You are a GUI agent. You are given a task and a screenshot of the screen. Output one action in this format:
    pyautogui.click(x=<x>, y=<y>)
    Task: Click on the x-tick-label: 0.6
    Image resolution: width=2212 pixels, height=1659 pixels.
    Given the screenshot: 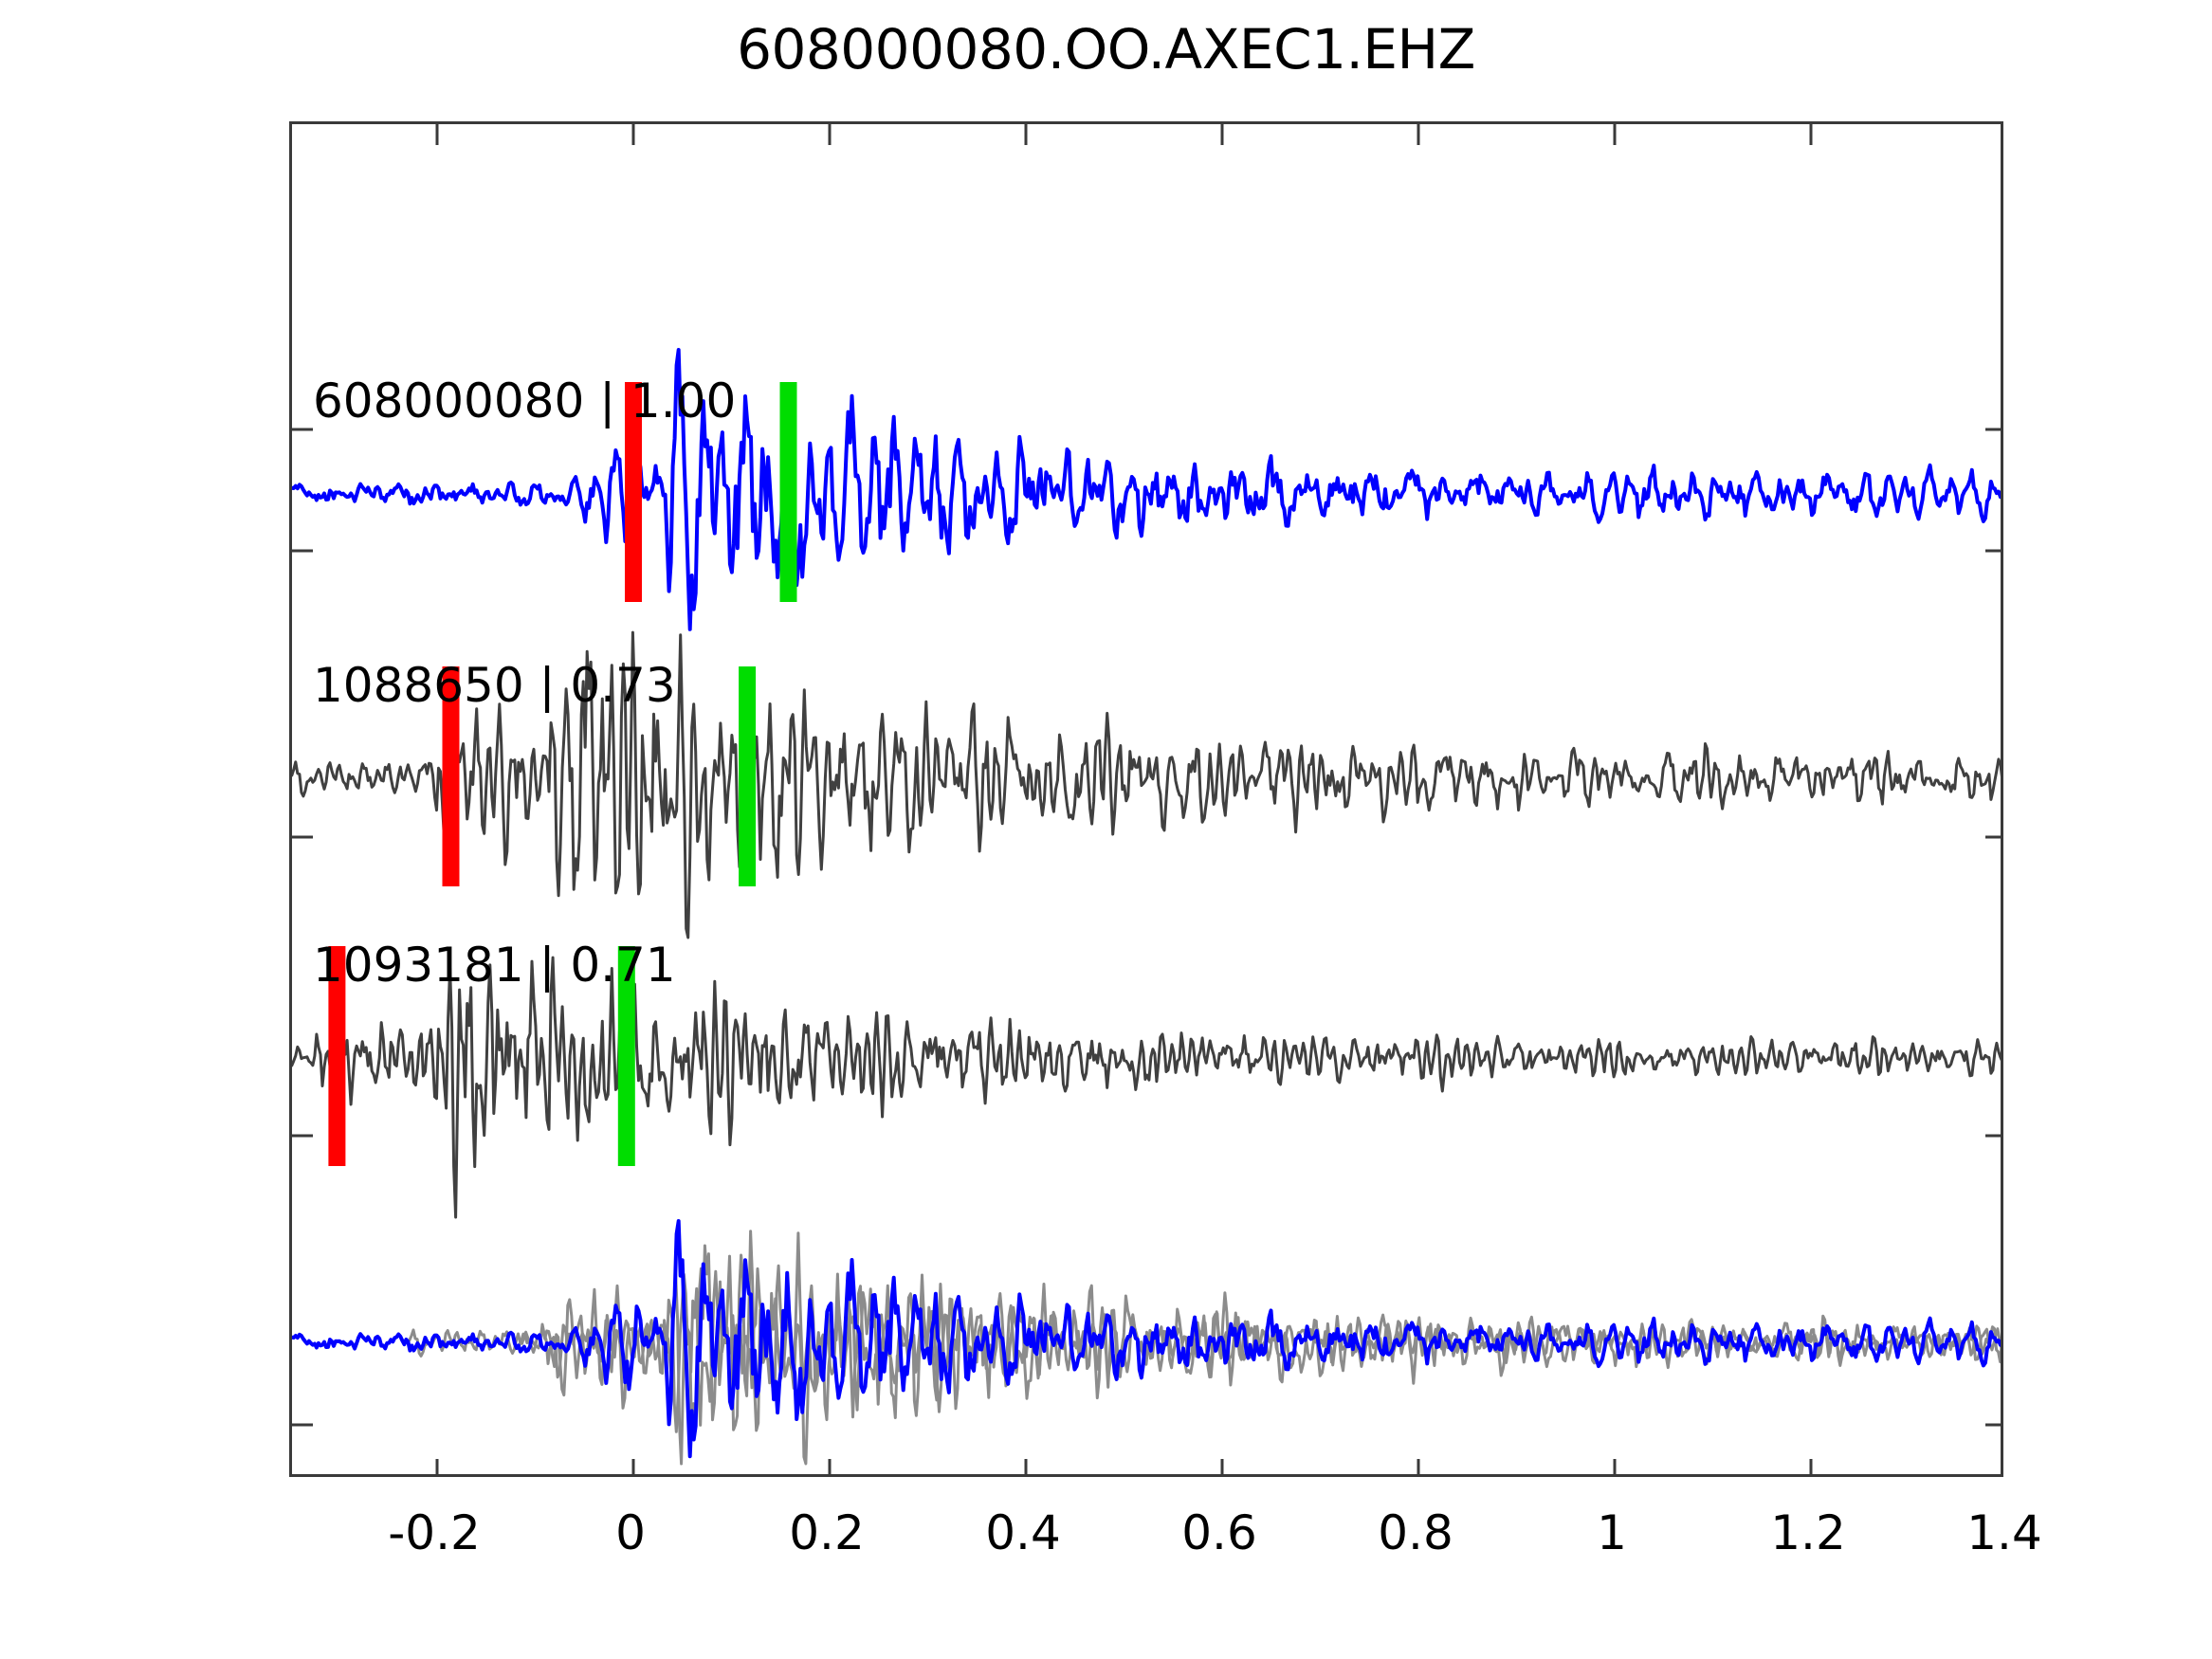 What is the action you would take?
    pyautogui.click(x=1219, y=1532)
    